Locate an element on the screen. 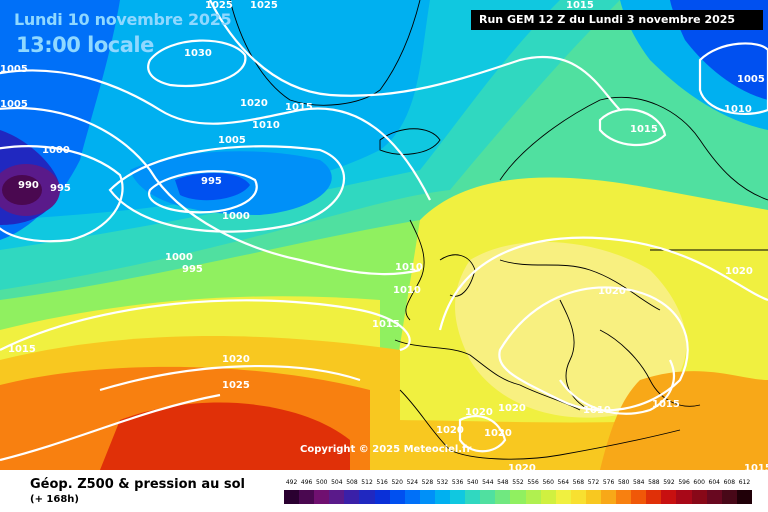 The height and width of the screenshot is (512, 768). legend-label: 552 is located at coordinates (518, 482).